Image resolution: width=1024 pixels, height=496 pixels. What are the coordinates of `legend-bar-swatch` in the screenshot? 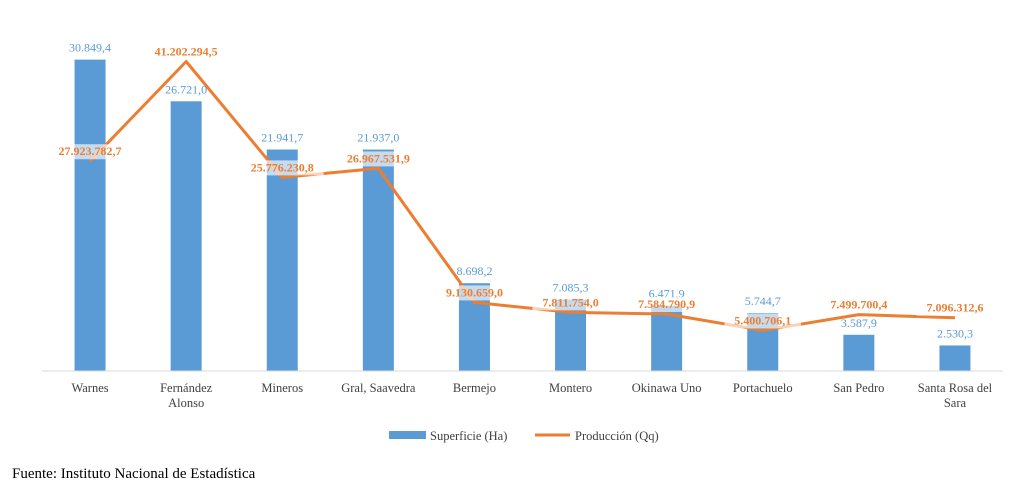 It's located at (407, 435).